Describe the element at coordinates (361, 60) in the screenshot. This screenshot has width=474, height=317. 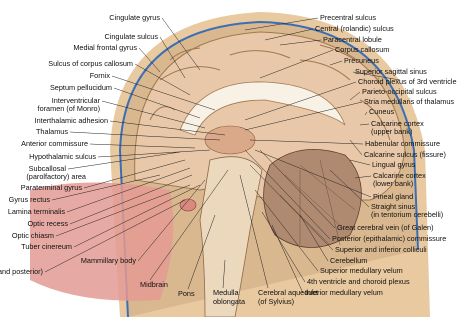
I see `label: Precuneus` at that location.